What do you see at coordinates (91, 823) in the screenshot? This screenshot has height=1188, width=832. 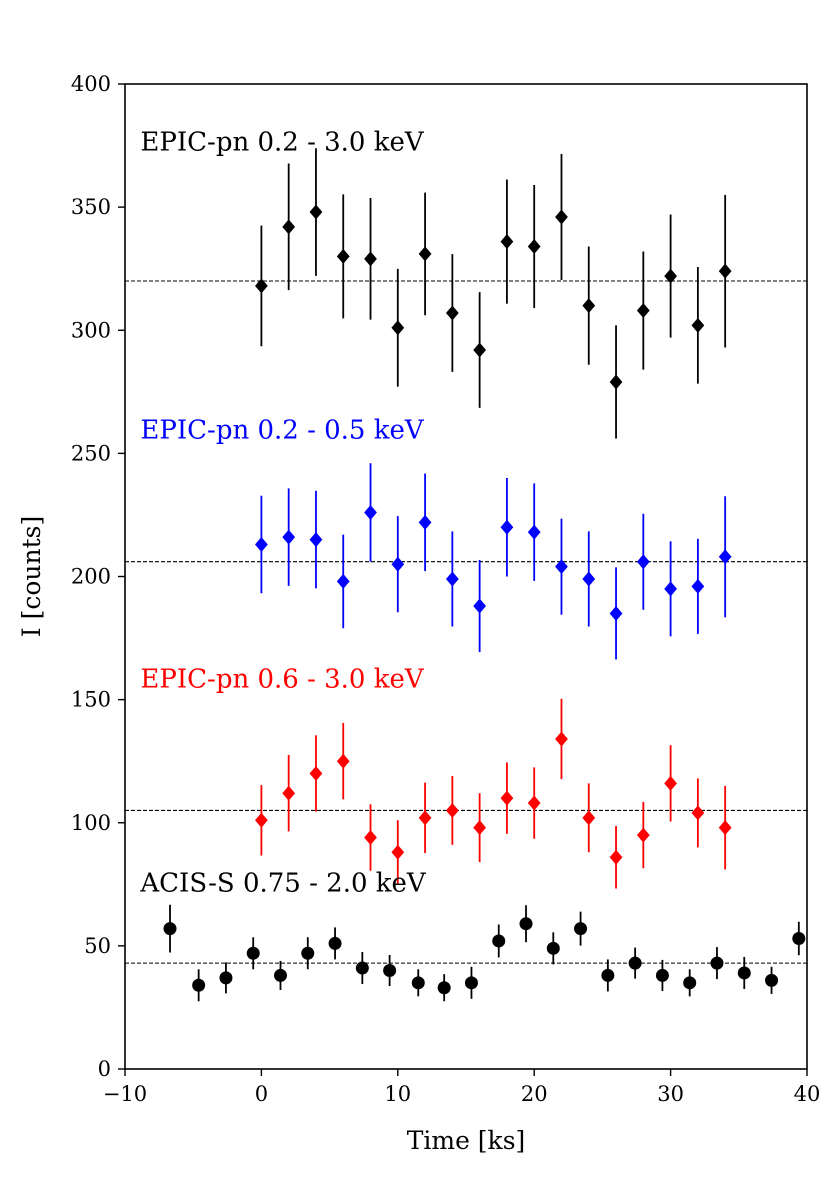 I see `y-tick-label: 100` at bounding box center [91, 823].